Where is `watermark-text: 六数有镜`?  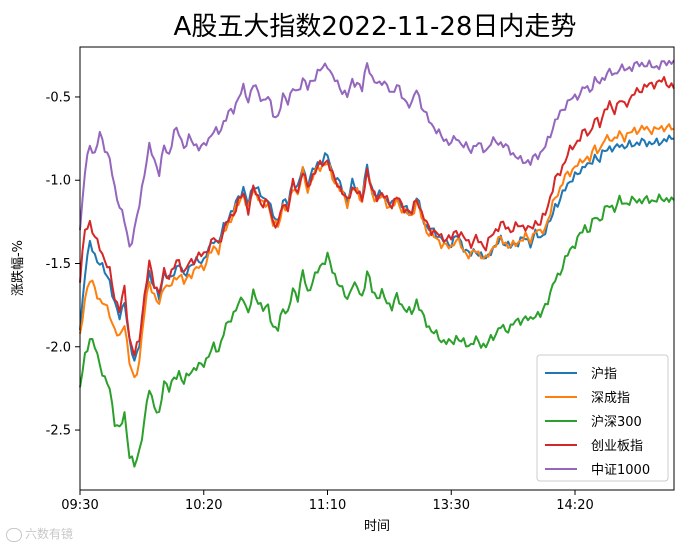 watermark-text: 六数有镜 is located at coordinates (49, 534).